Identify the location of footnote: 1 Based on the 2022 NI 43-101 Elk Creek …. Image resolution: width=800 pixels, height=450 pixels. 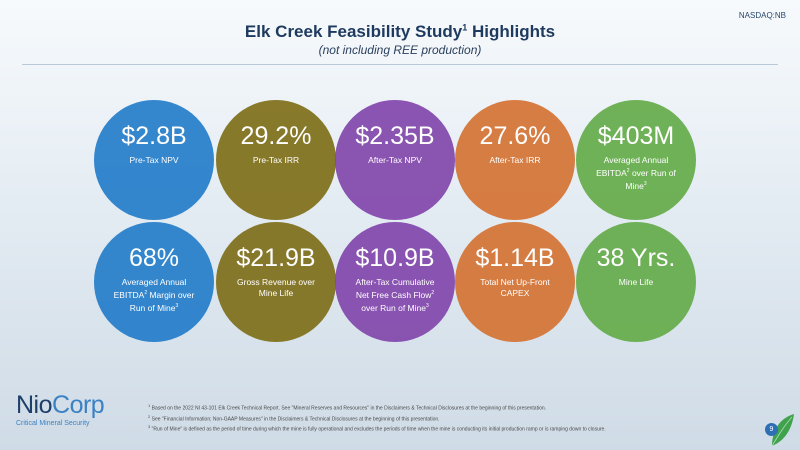
(347, 407).